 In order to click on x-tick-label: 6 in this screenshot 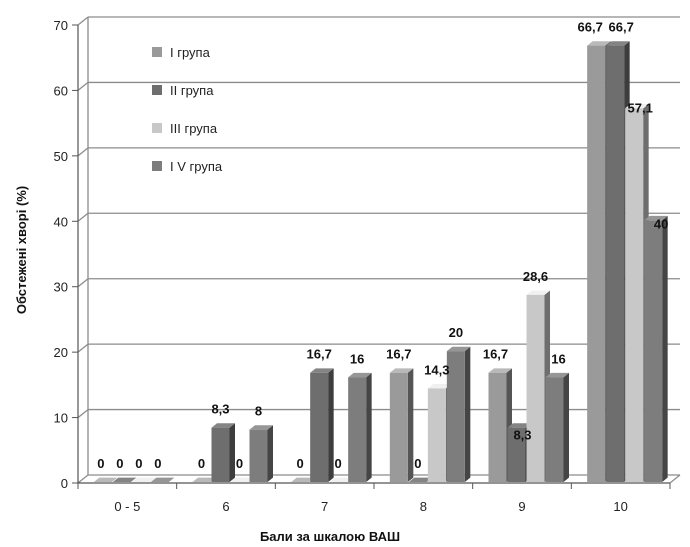, I will do `click(225, 506)`.